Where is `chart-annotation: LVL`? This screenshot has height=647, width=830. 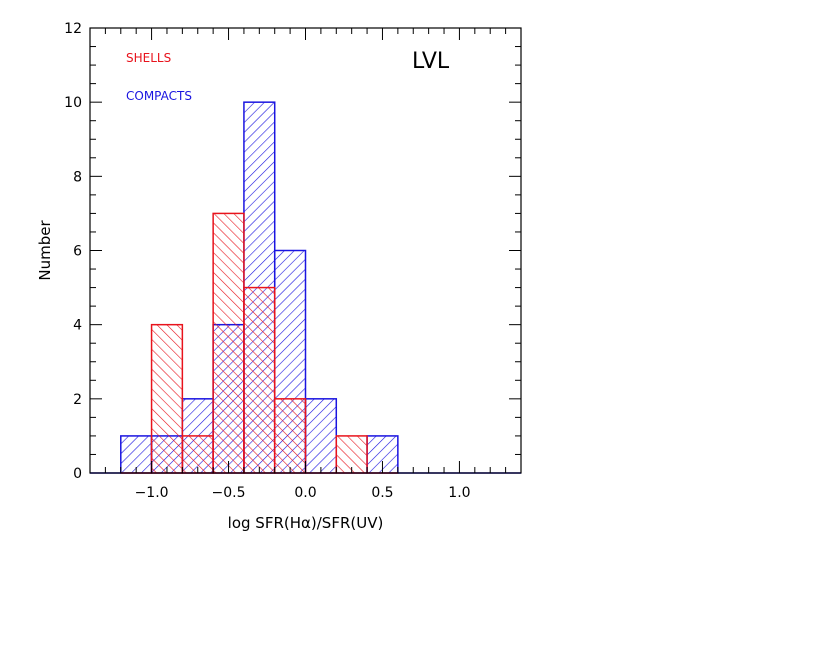
chart-annotation: LVL is located at coordinates (431, 61).